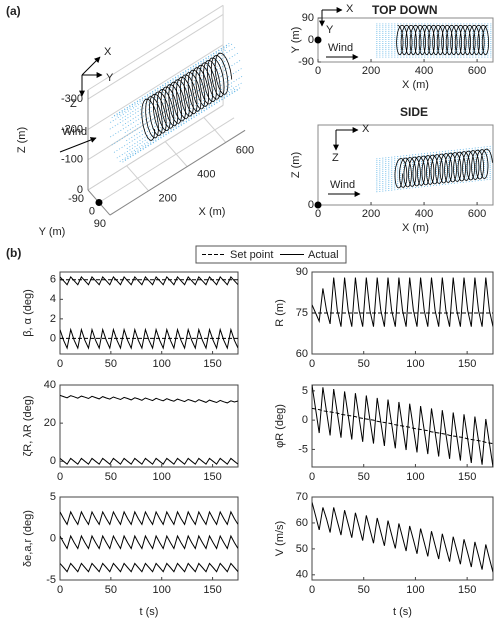  What do you see at coordinates (53, 280) in the screenshot?
I see `y-tick-label: 6` at bounding box center [53, 280].